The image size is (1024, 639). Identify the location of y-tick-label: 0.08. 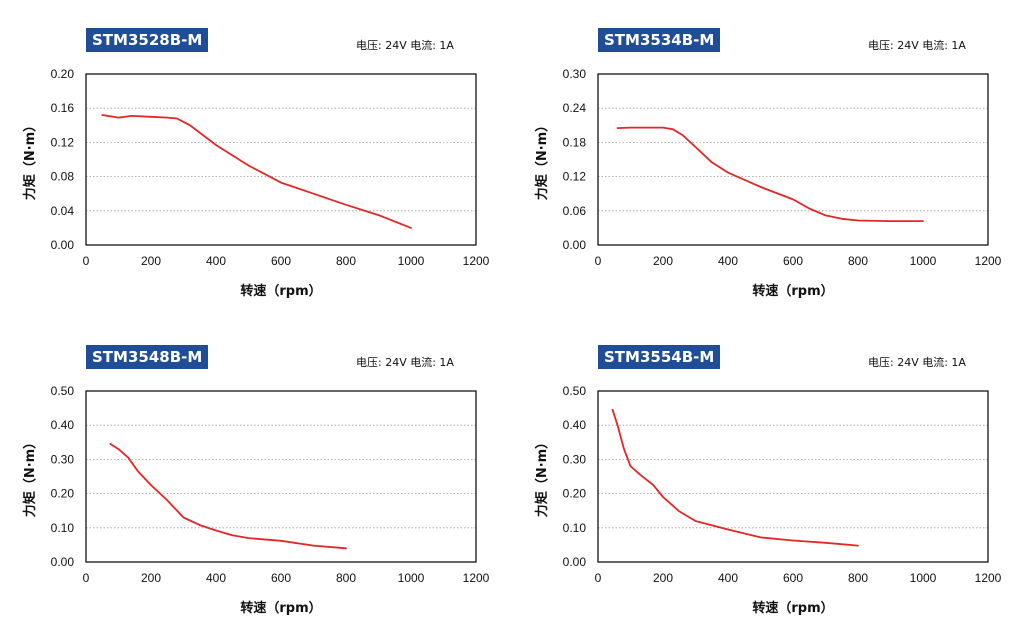
(63, 177).